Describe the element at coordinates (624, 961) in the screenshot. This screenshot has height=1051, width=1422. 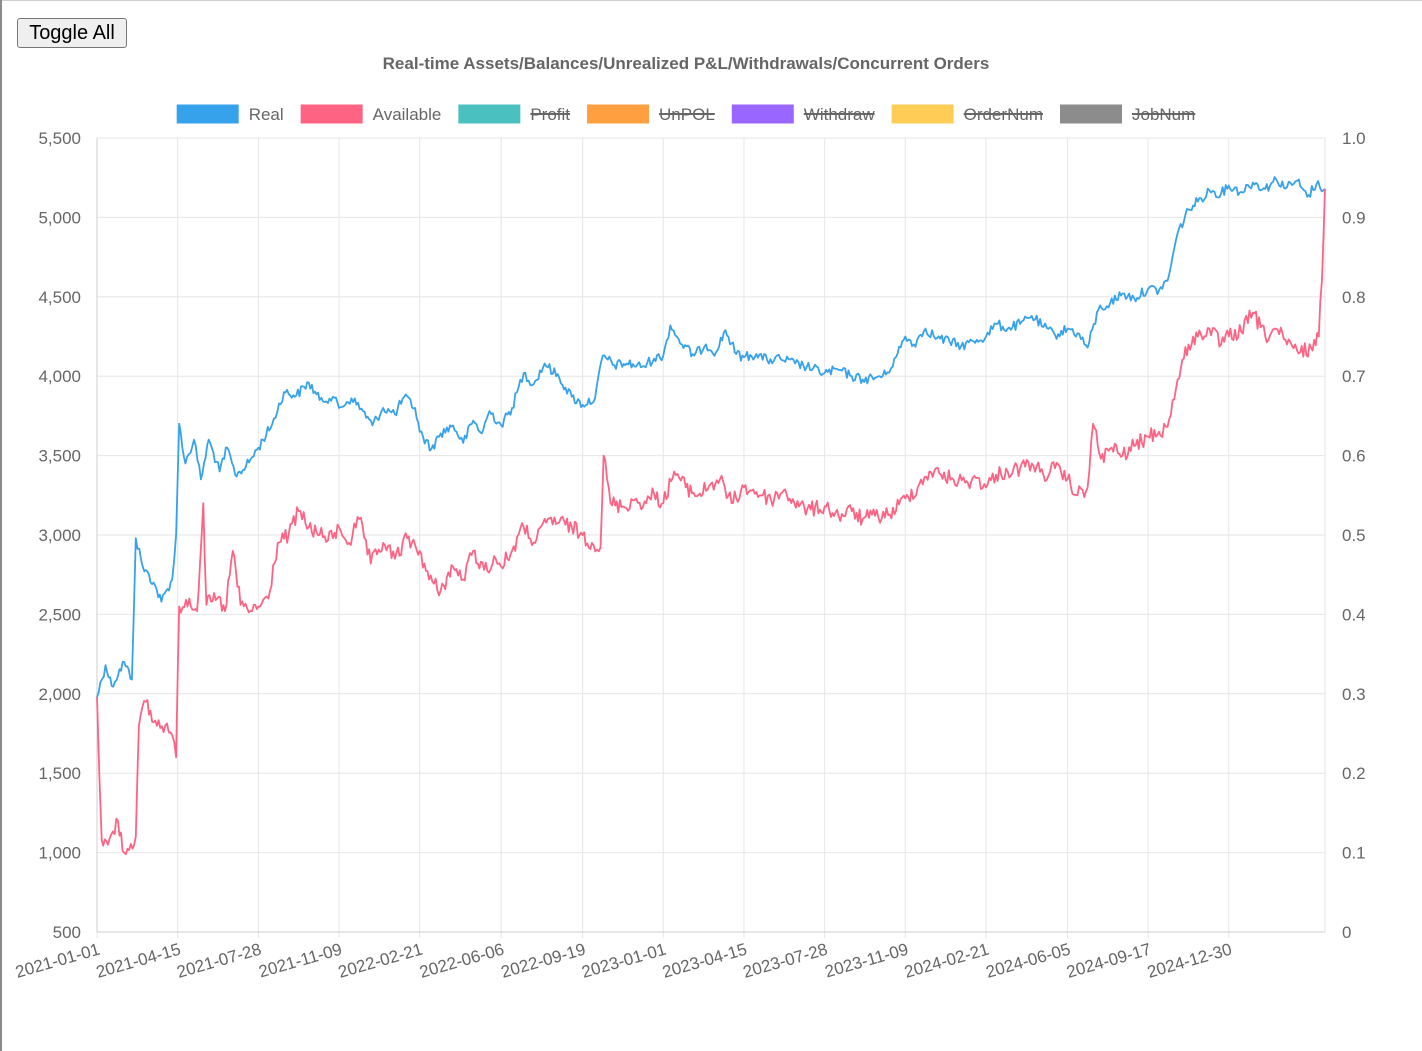
I see `x-tick-label: 2023-01-01` at that location.